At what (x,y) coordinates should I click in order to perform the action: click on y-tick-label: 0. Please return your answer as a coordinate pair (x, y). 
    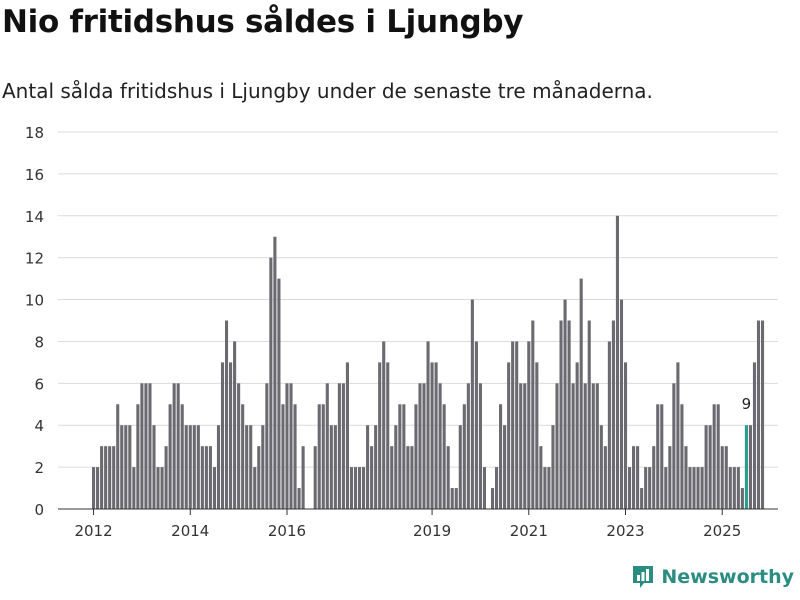
    Looking at the image, I should click on (39, 510).